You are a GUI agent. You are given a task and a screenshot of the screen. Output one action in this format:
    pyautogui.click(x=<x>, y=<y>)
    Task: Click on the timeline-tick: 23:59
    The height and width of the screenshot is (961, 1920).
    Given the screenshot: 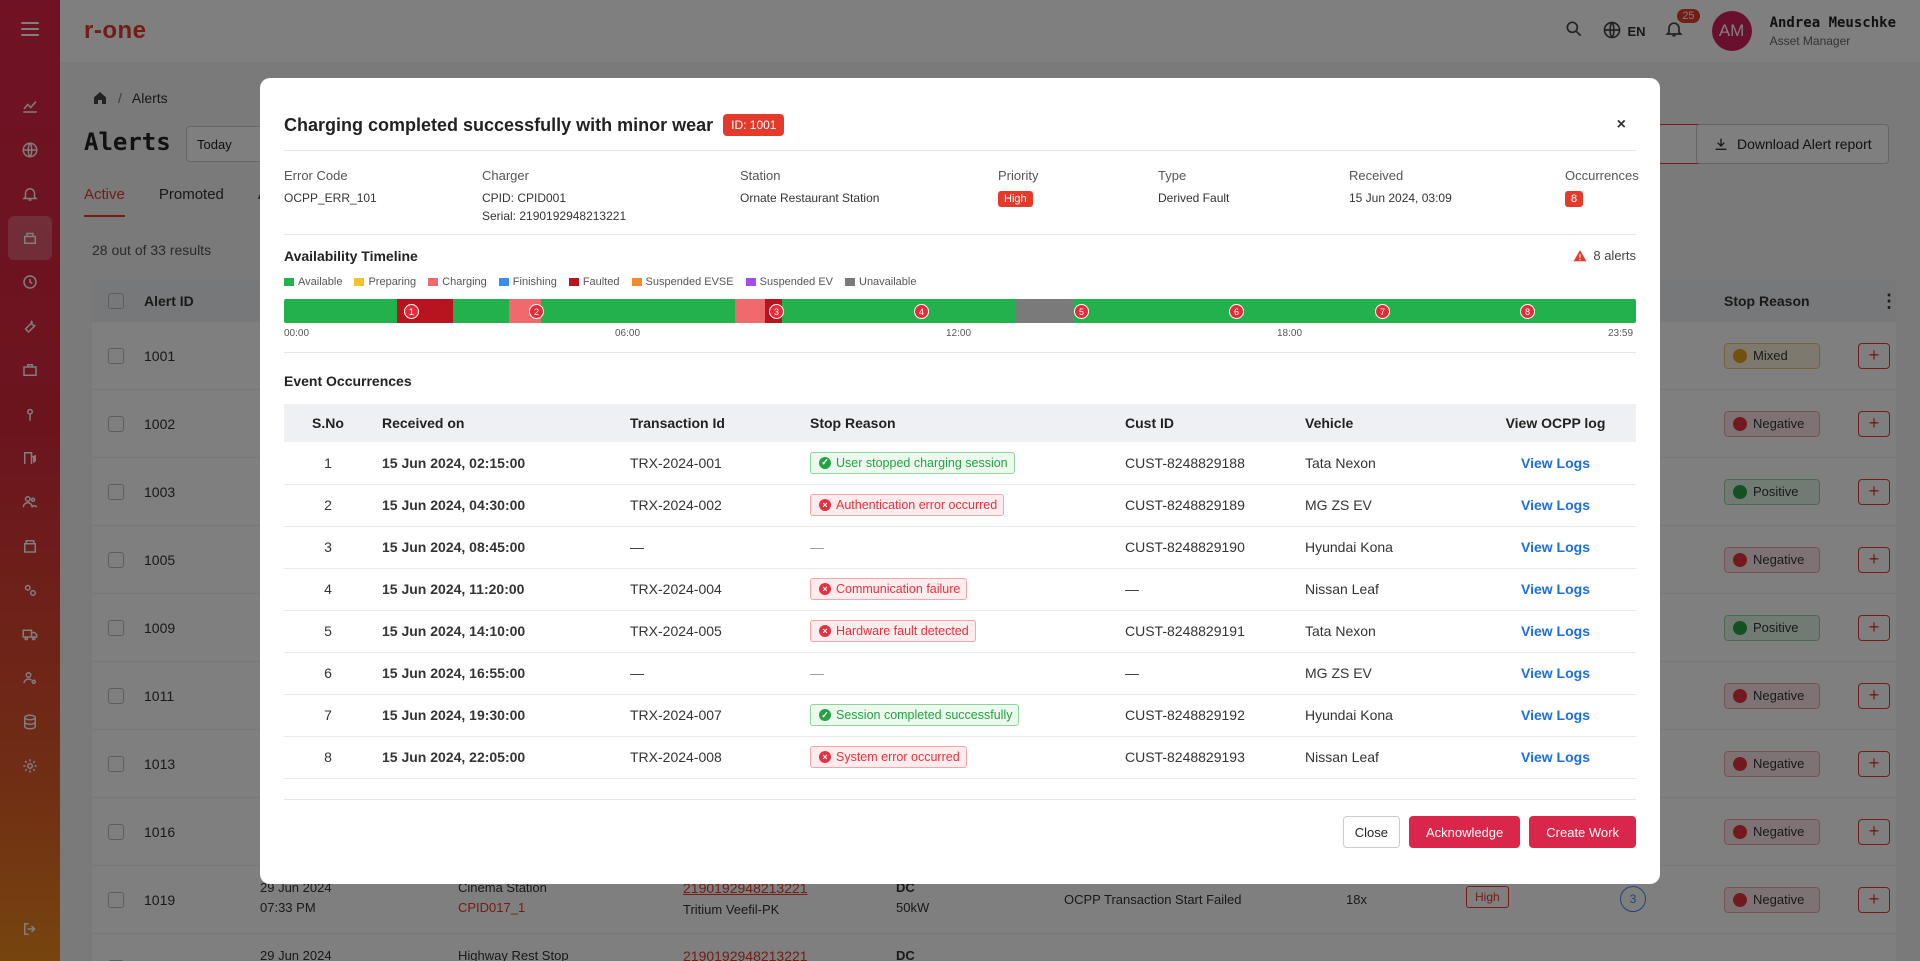 What is the action you would take?
    pyautogui.click(x=1621, y=333)
    